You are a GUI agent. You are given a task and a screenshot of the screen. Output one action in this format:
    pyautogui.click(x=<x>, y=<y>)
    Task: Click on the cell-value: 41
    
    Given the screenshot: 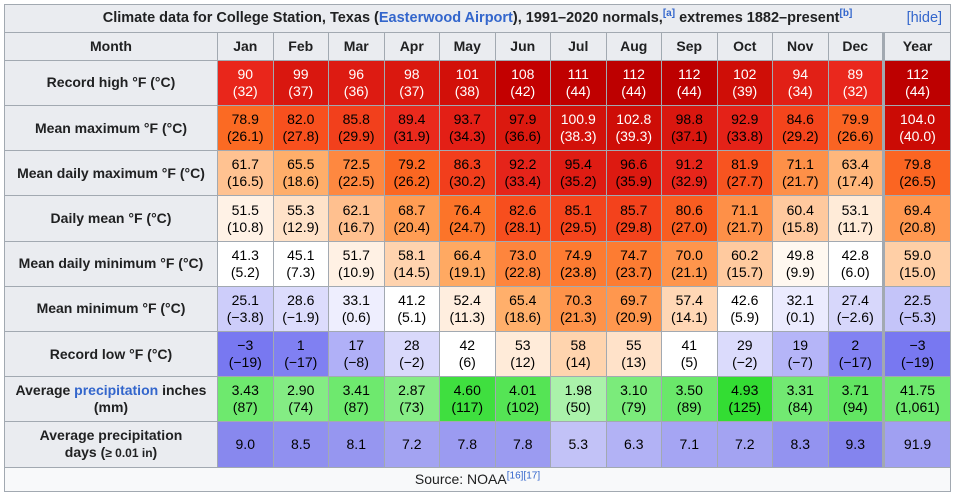 What is the action you would take?
    pyautogui.click(x=689, y=345)
    